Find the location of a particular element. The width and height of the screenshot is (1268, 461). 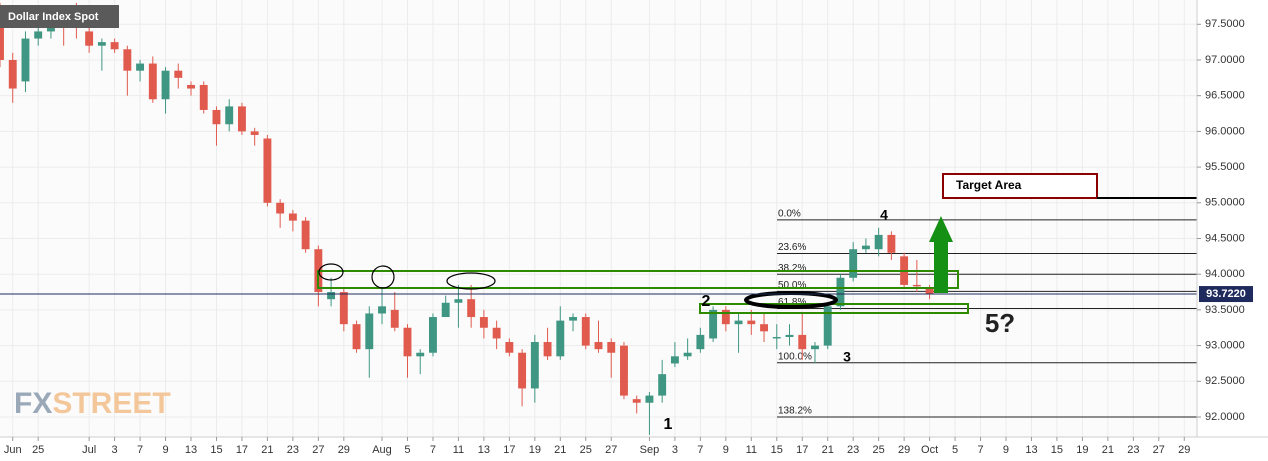

y-tick-label: 92.0000 is located at coordinates (1225, 417).